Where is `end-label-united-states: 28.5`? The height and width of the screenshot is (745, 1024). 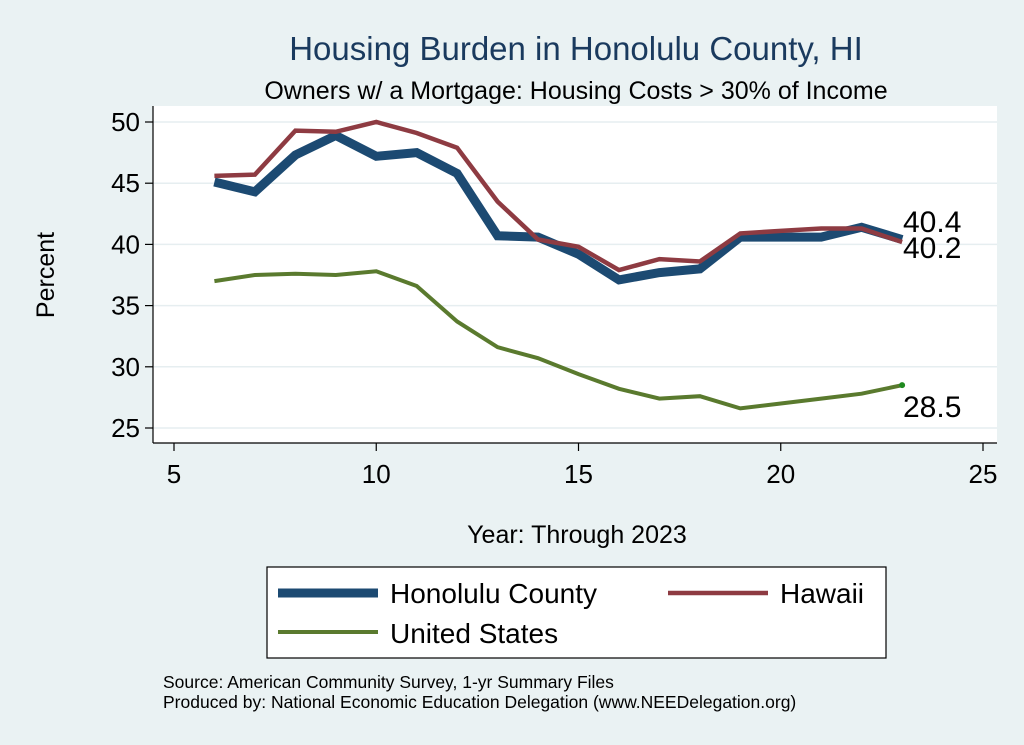
end-label-united-states: 28.5 is located at coordinates (932, 407).